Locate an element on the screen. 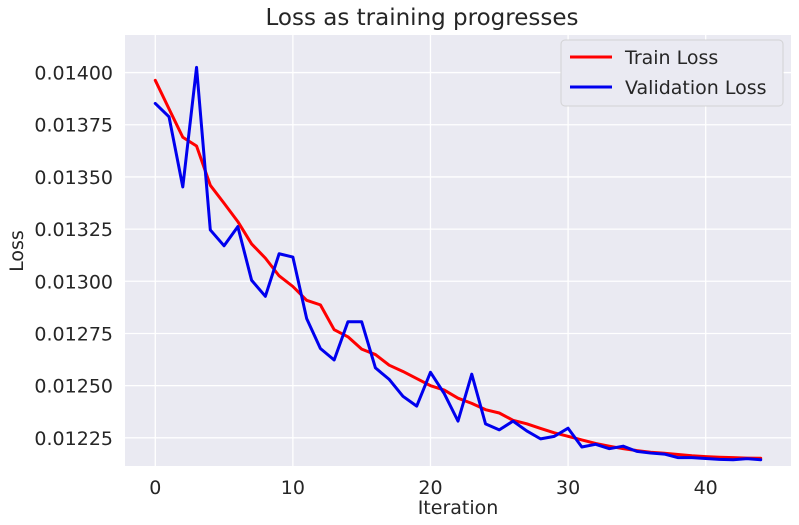 Image resolution: width=799 pixels, height=525 pixels. x-tick-label: 0 is located at coordinates (155, 488).